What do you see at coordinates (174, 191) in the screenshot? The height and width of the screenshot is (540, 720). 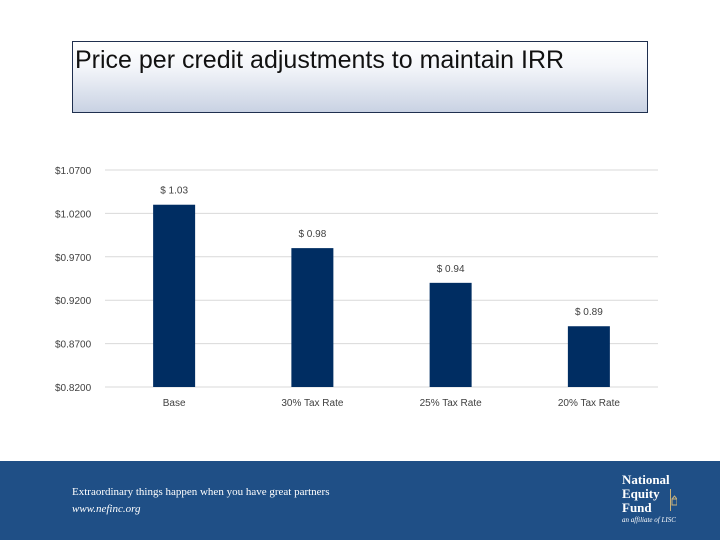 I see `data-label: $ 1.03` at bounding box center [174, 191].